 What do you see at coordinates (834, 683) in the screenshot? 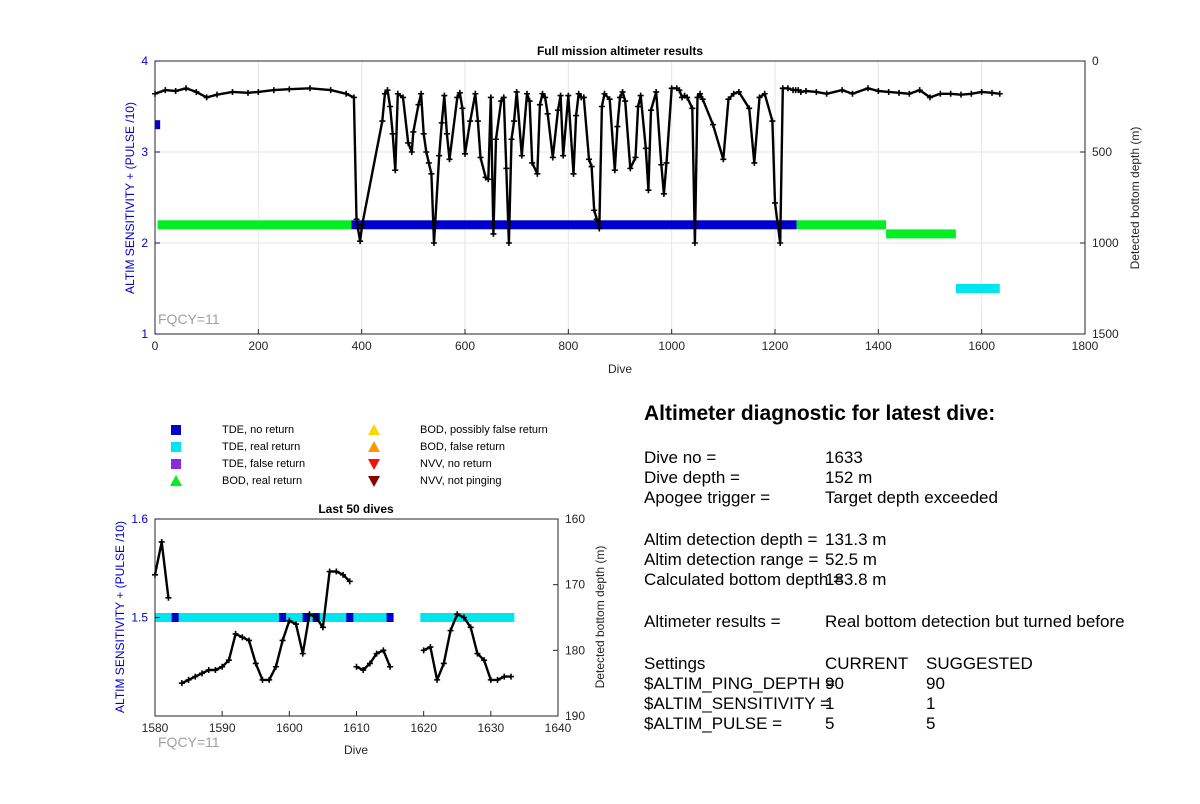
I see `ping-depth-current: 90` at bounding box center [834, 683].